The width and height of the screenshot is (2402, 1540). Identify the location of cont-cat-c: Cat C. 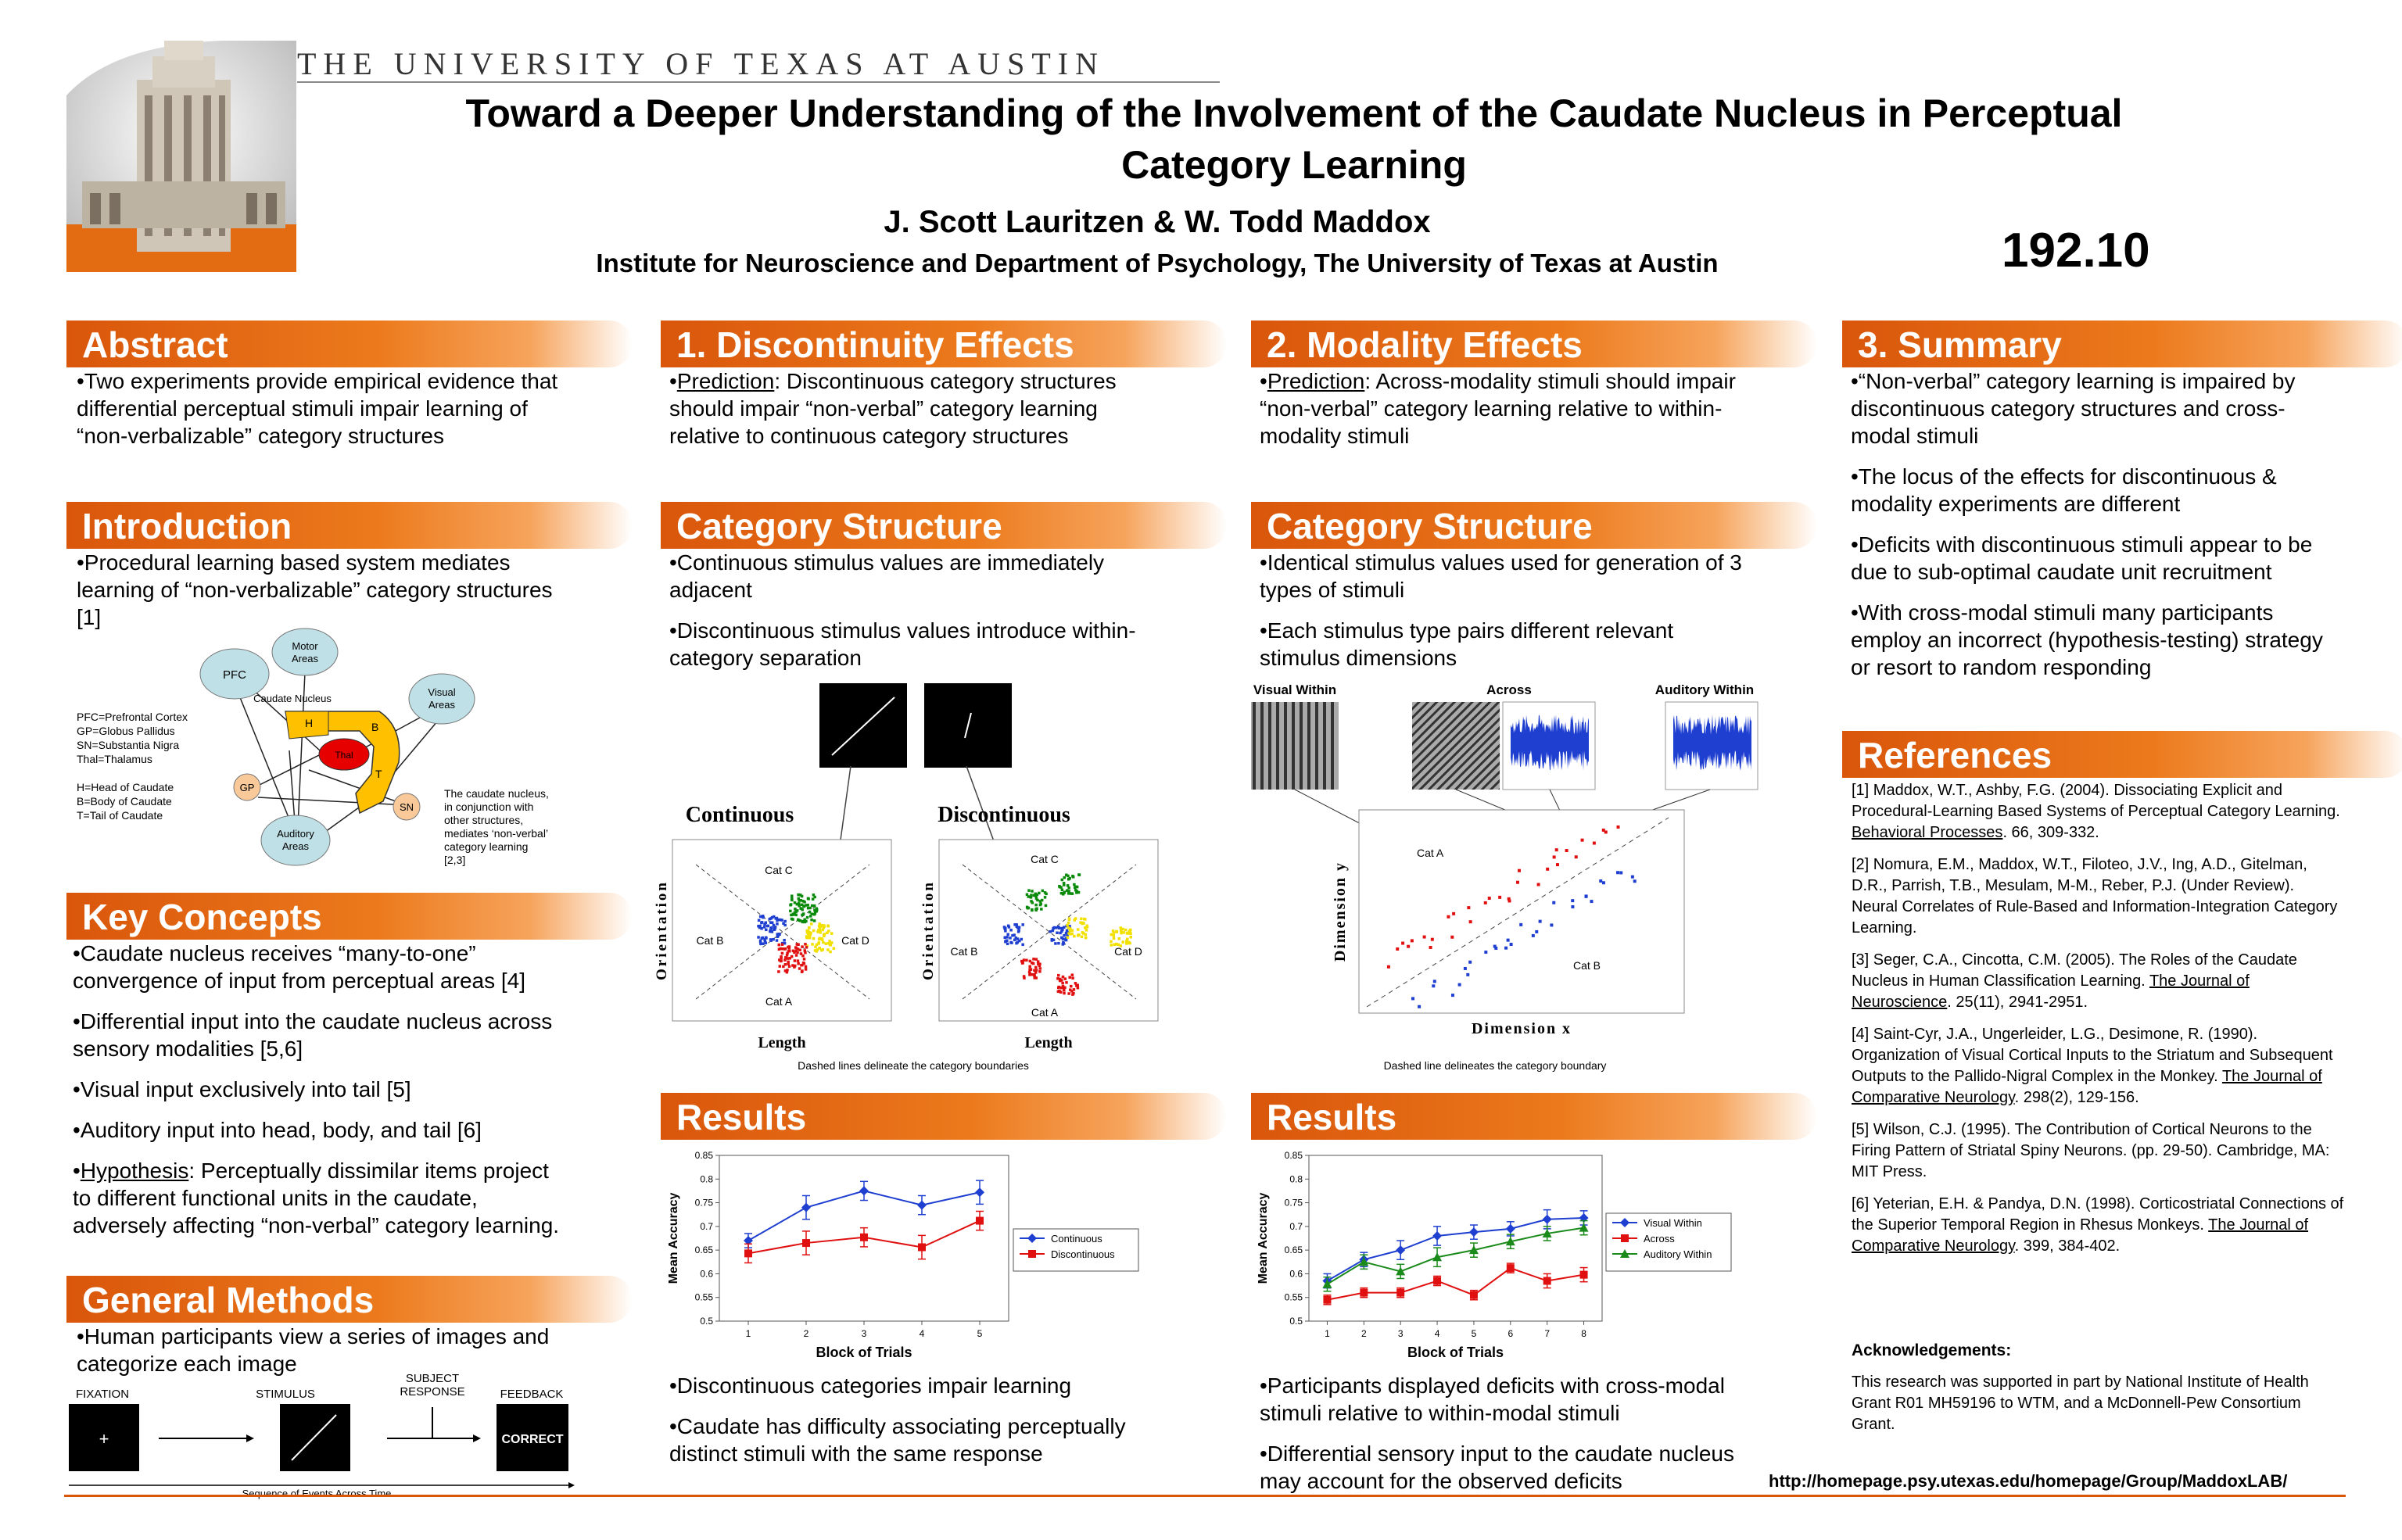
(779, 870).